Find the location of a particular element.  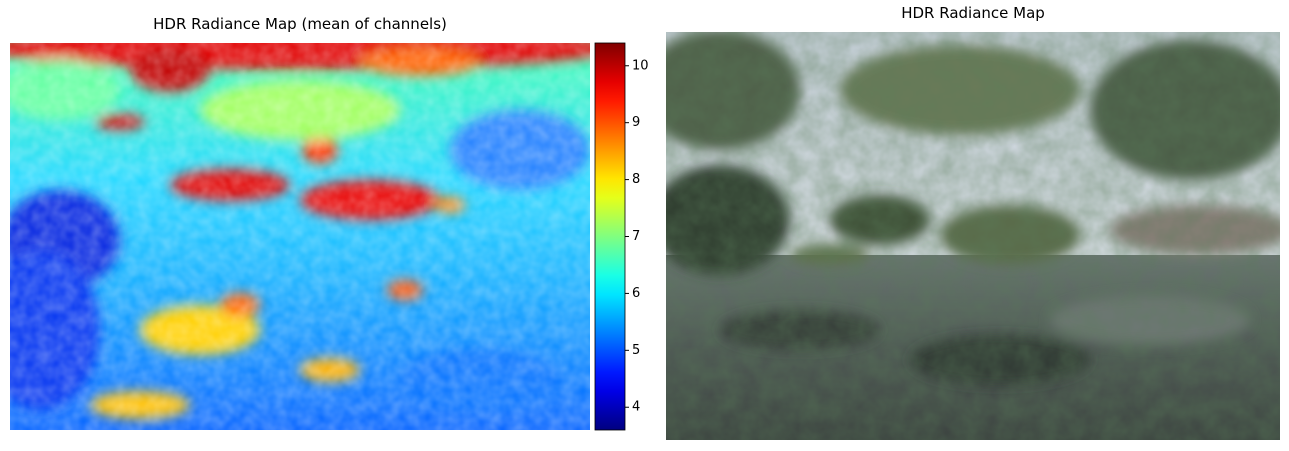

colorbar-tick-label: 5 is located at coordinates (636, 350).